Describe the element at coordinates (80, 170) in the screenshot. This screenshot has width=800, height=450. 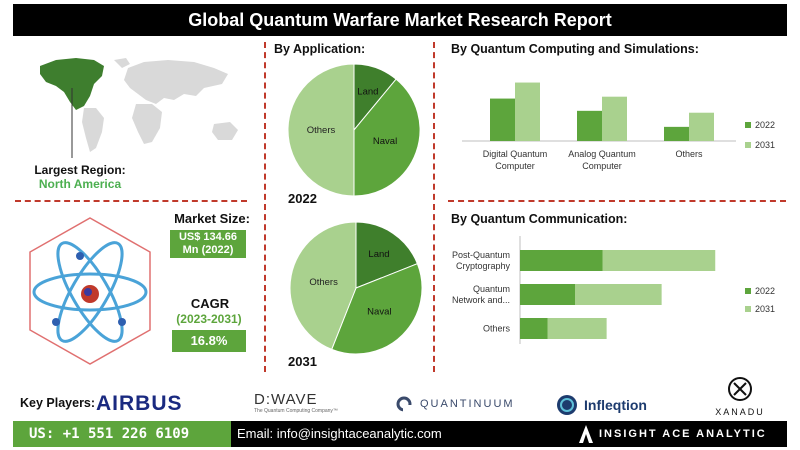
I see `largest-region-label: Largest Region:` at that location.